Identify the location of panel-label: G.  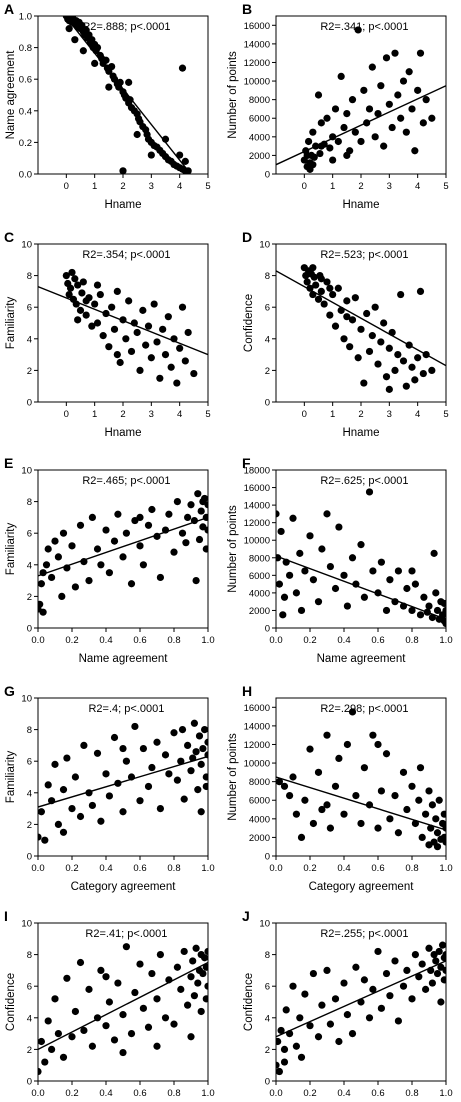
(9, 691).